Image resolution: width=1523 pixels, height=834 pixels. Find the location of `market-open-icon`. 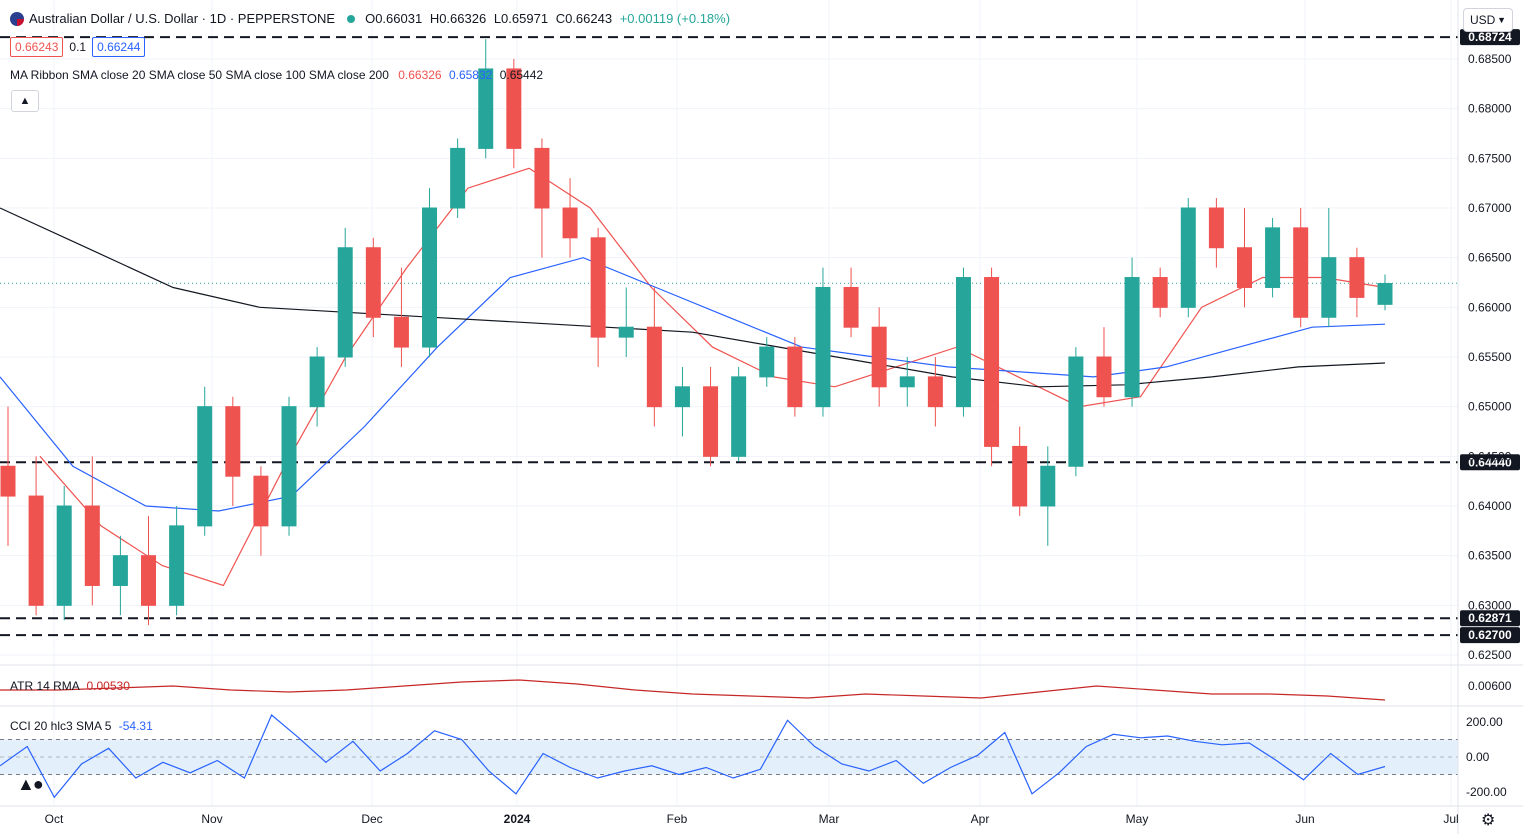

market-open-icon is located at coordinates (351, 18).